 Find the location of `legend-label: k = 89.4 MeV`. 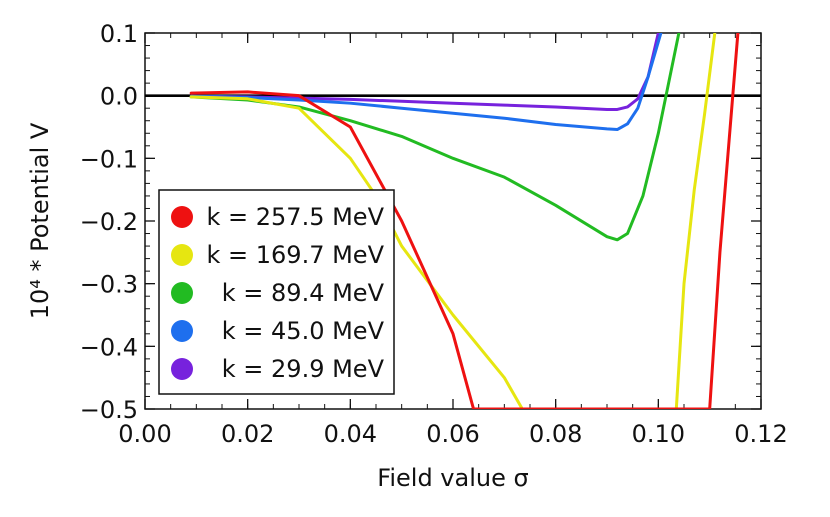

legend-label: k = 89.4 MeV is located at coordinates (303, 293).